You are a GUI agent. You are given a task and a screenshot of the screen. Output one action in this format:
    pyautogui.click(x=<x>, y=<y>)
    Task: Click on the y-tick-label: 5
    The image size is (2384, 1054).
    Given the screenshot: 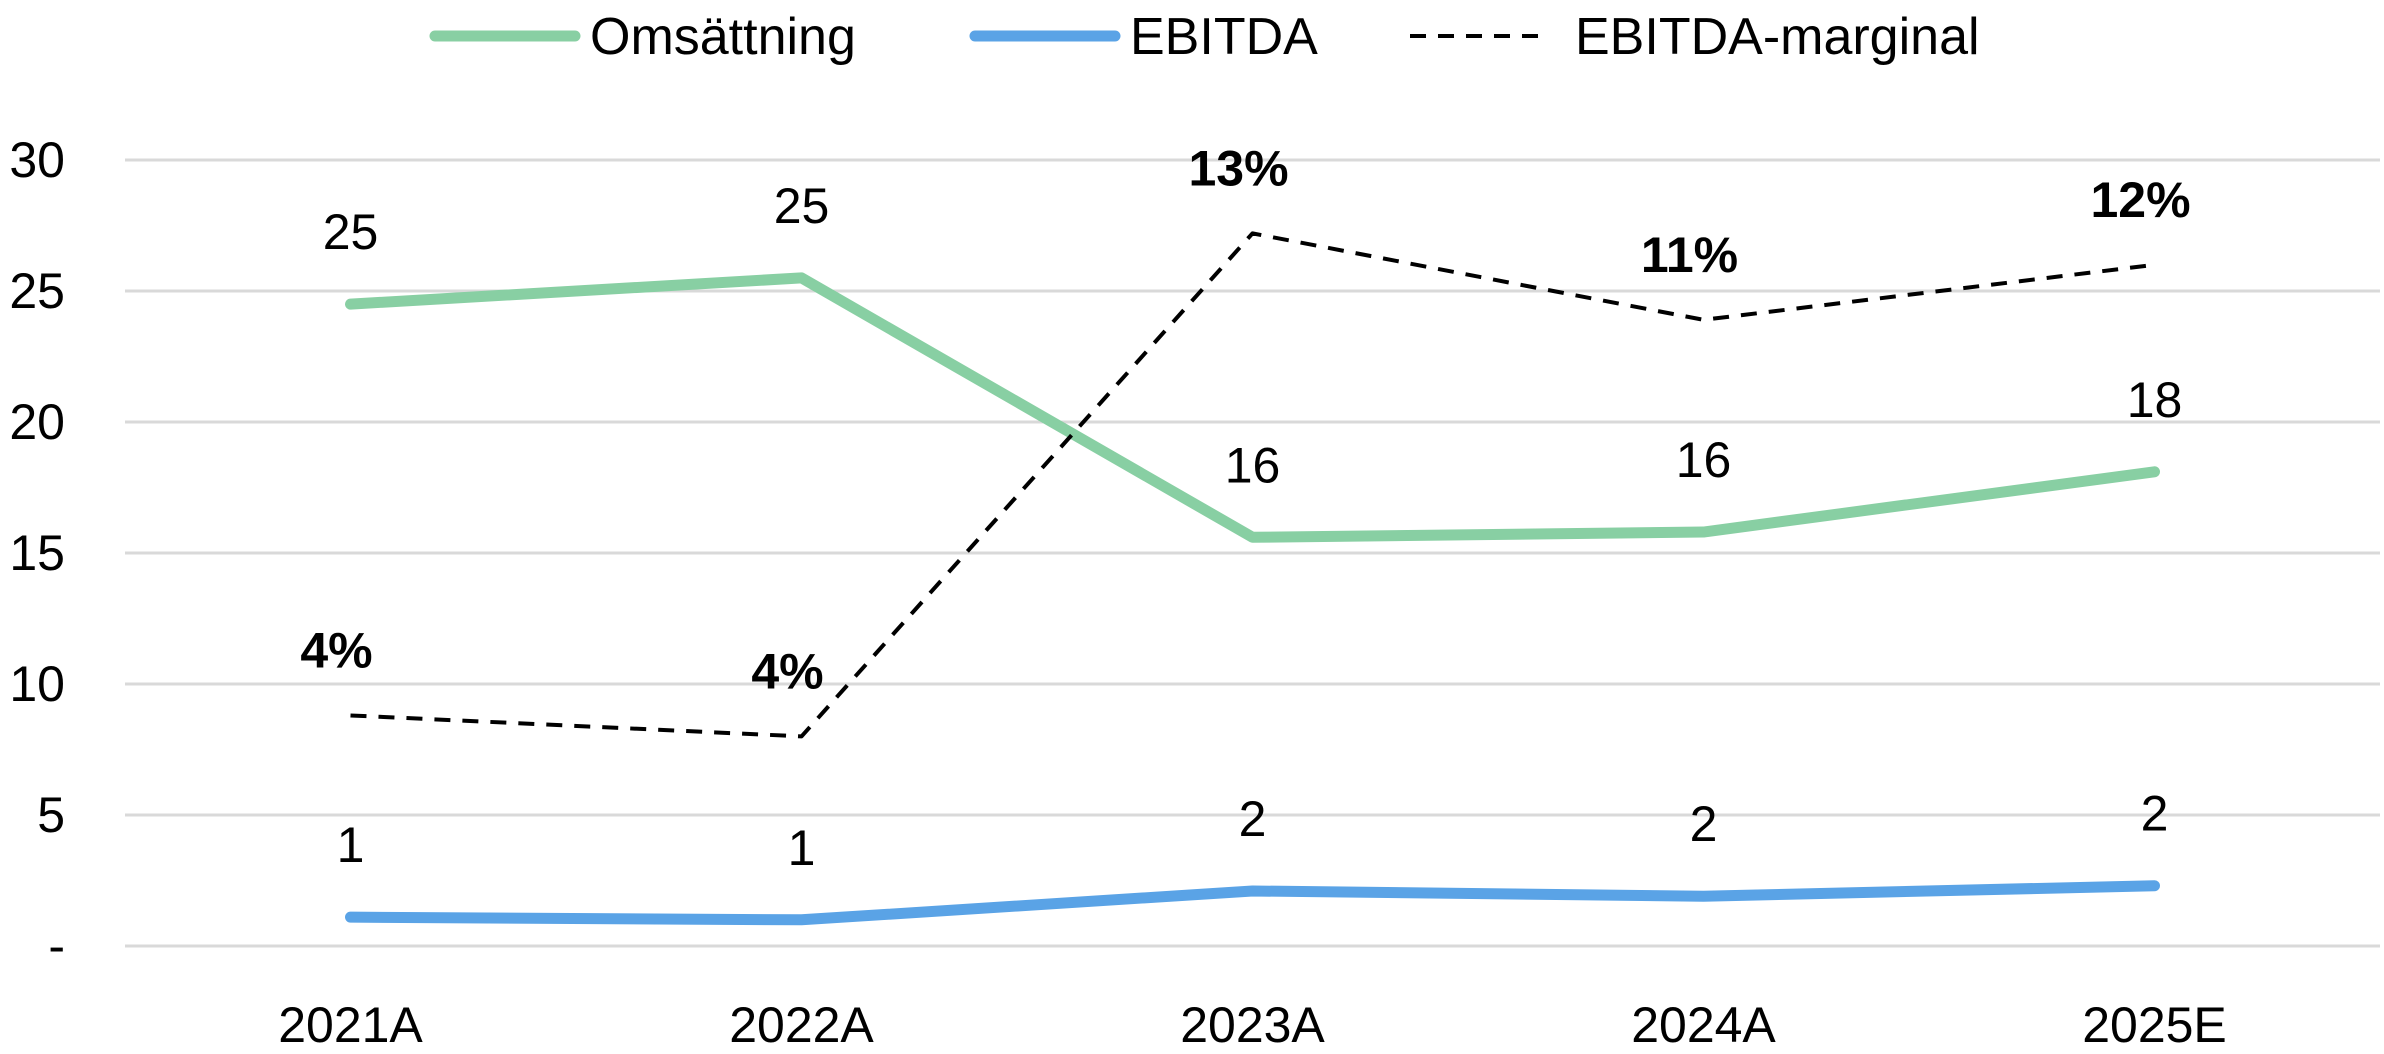 What is the action you would take?
    pyautogui.click(x=51, y=815)
    